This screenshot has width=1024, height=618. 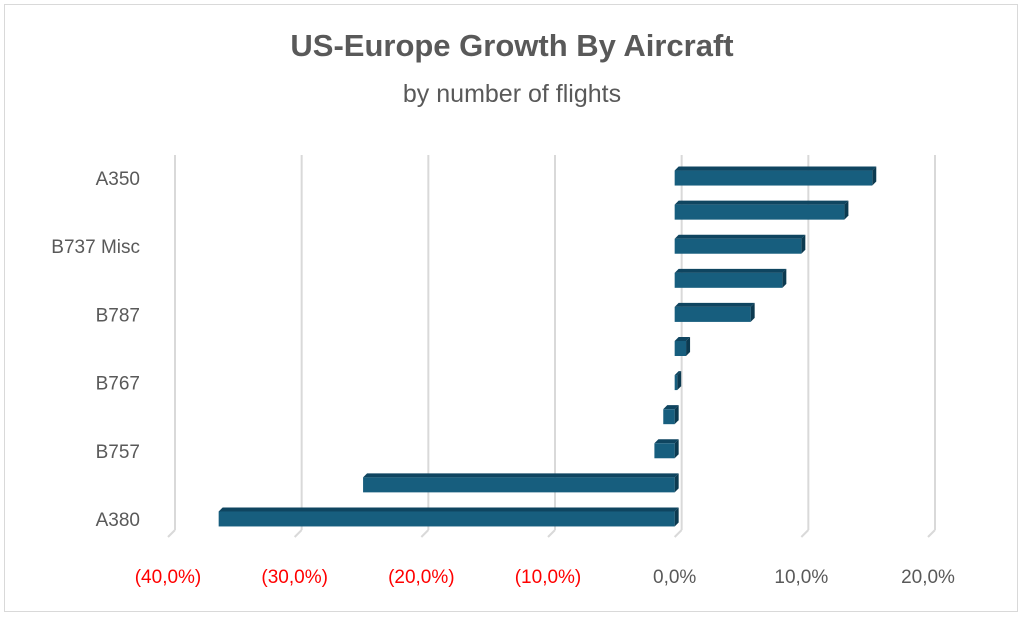 I want to click on x-tick-label: (10,0%), so click(x=548, y=577).